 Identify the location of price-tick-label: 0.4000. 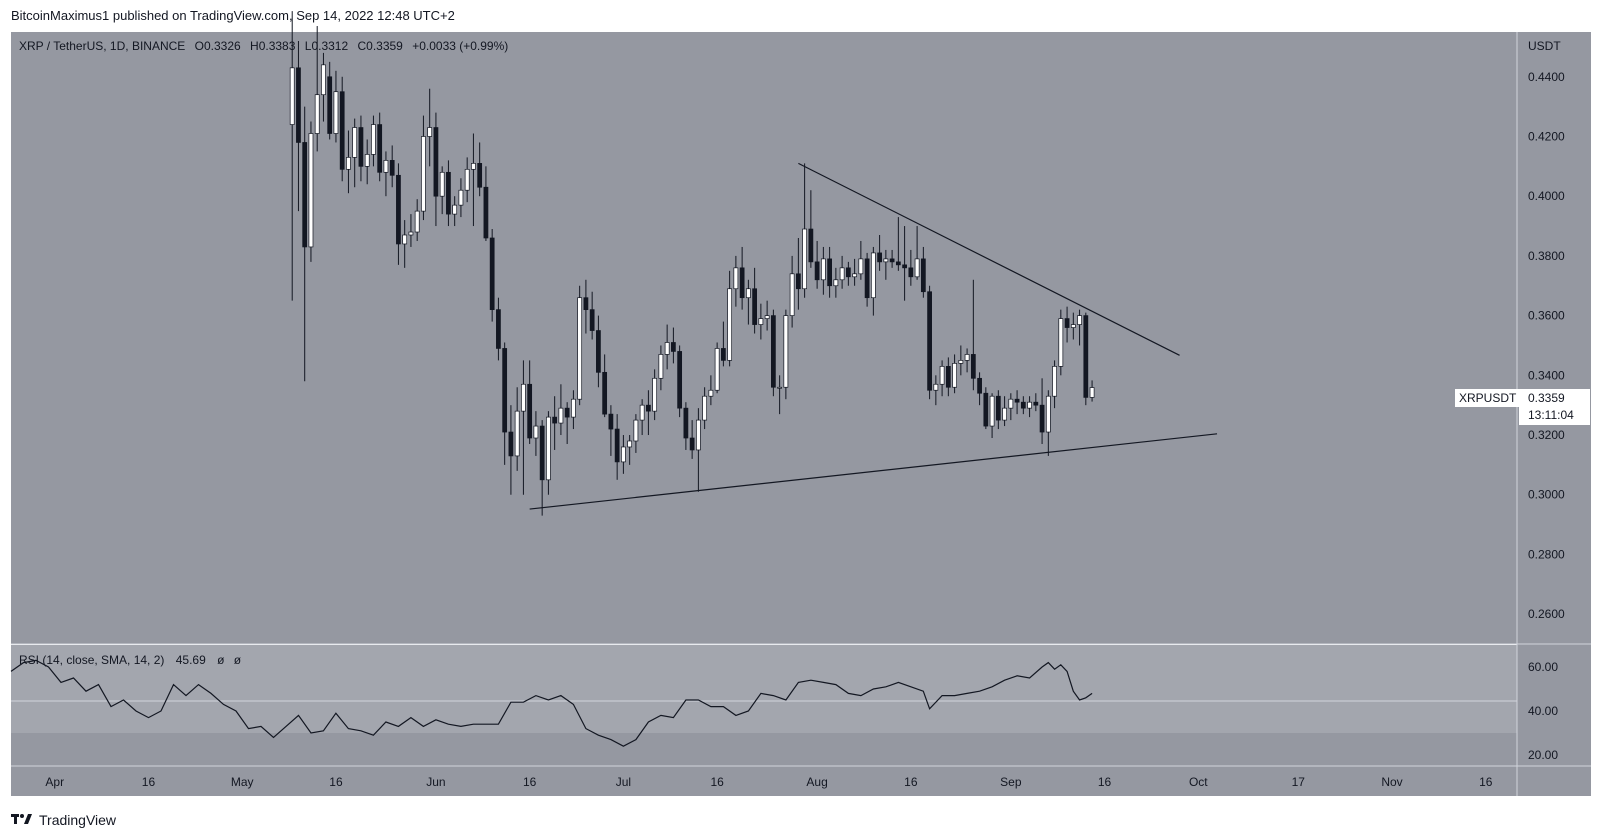
(1546, 196).